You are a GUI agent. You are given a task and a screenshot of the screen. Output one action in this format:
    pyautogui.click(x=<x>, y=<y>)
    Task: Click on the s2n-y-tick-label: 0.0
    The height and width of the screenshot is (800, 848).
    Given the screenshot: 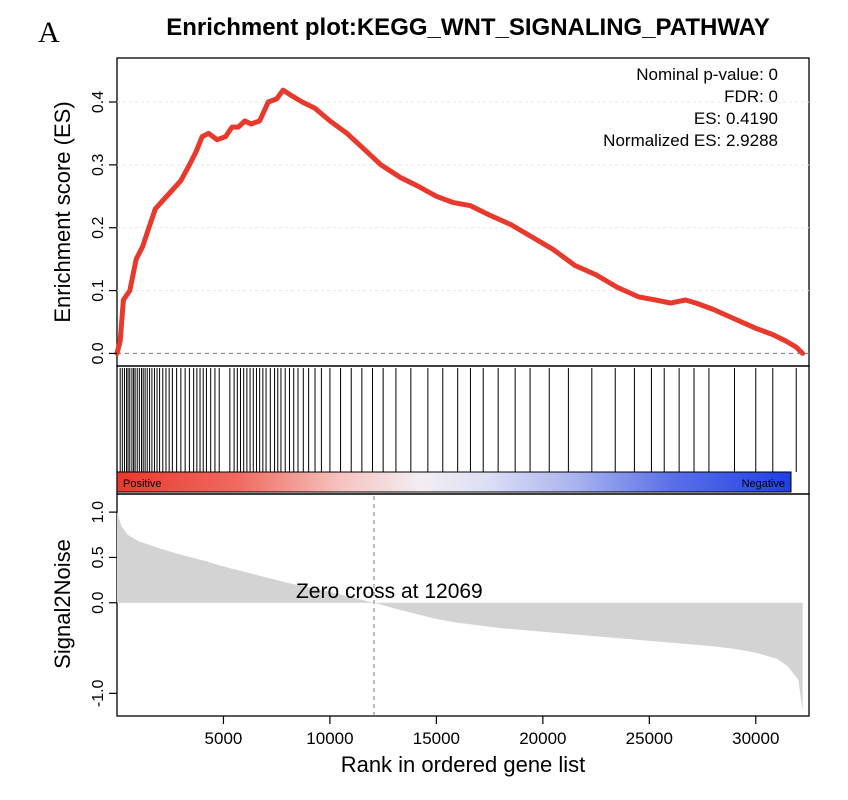 What is the action you would take?
    pyautogui.click(x=98, y=603)
    